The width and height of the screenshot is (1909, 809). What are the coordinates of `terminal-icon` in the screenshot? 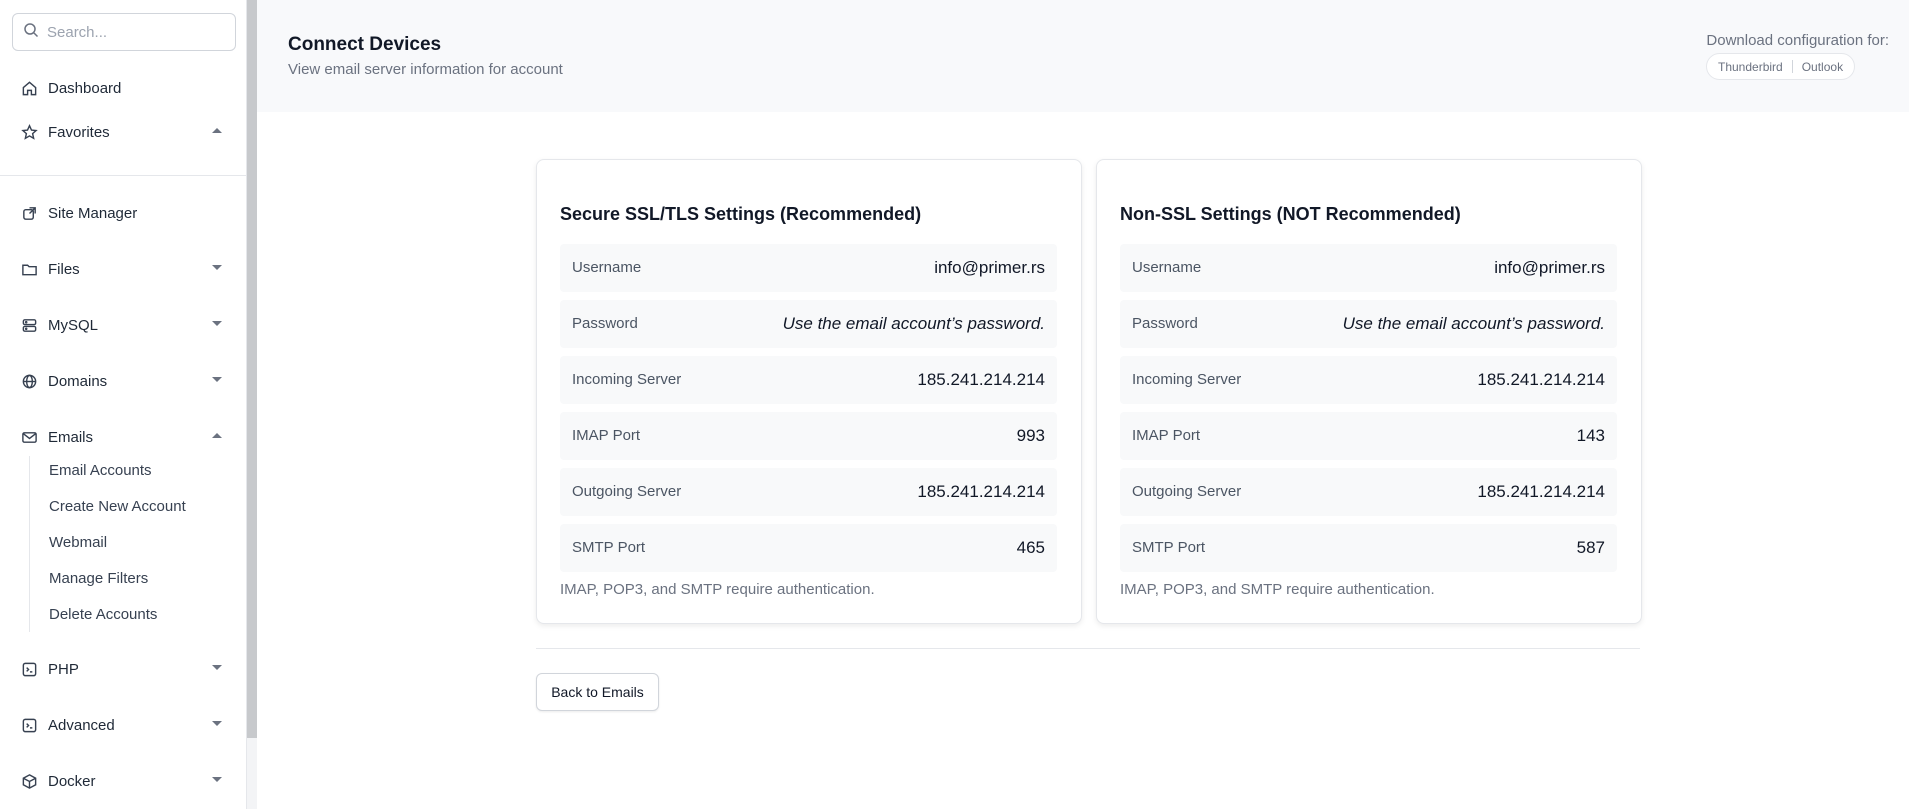 It's located at (29, 669).